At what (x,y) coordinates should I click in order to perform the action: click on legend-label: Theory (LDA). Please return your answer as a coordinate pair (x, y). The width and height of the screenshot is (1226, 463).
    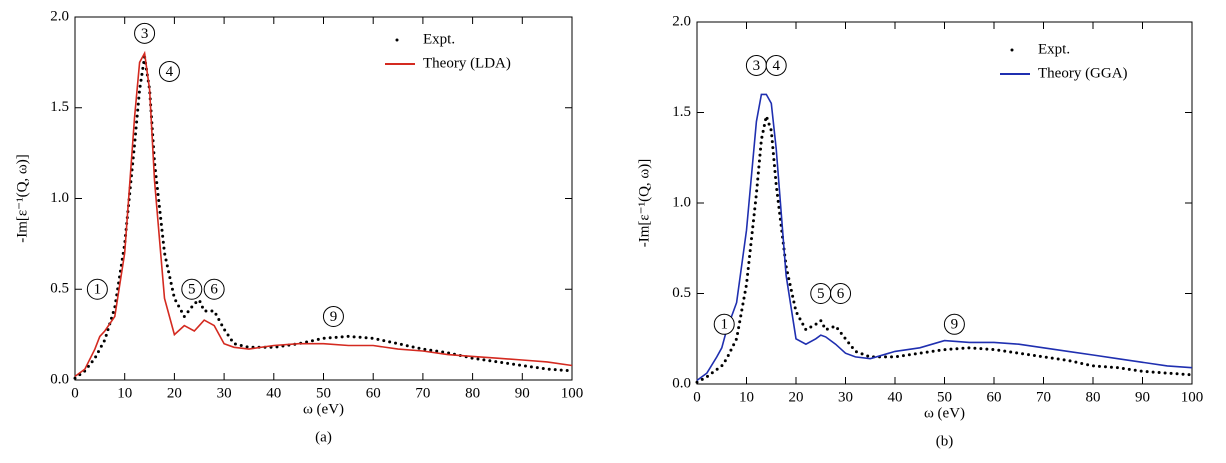
    Looking at the image, I should click on (467, 63).